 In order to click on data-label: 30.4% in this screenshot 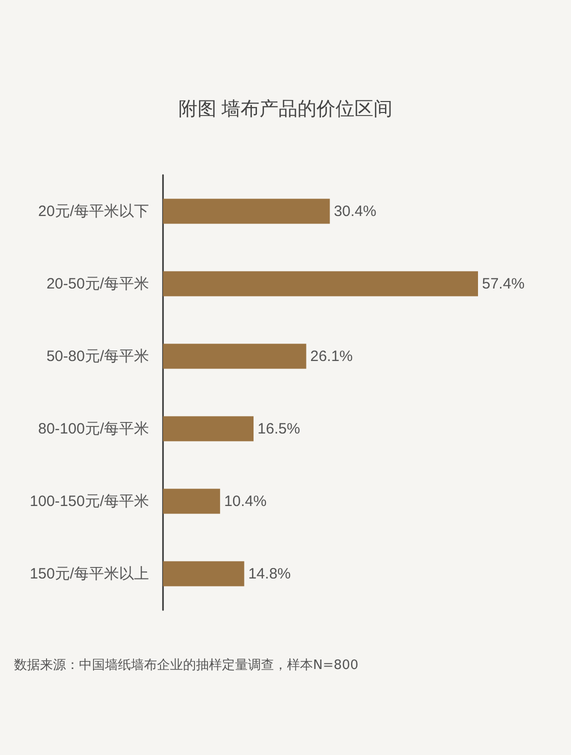, I will do `click(355, 211)`.